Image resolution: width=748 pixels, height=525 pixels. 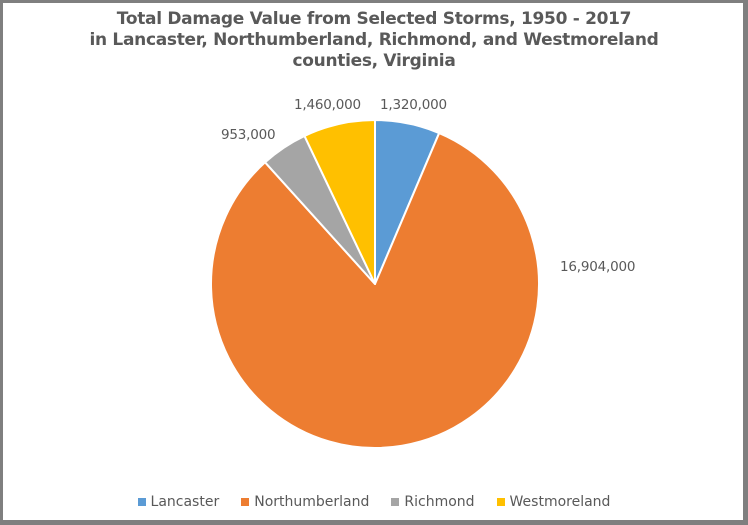 What do you see at coordinates (185, 502) in the screenshot?
I see `legend-label-lancaster: Lancaster` at bounding box center [185, 502].